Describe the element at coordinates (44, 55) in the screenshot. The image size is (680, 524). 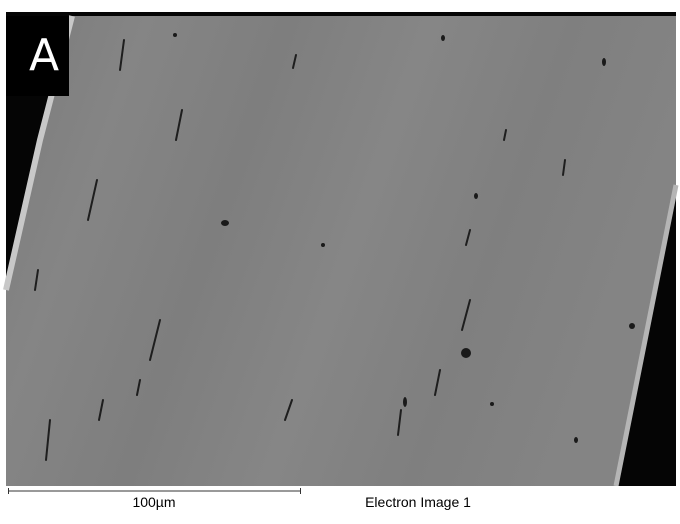
I see `panel-label: A` at that location.